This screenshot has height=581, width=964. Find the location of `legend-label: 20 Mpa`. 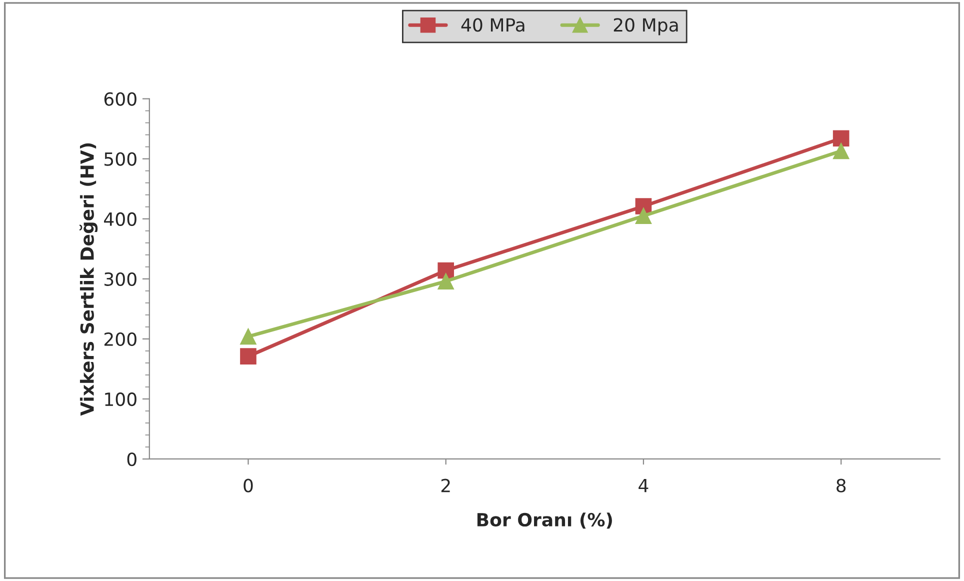

legend-label: 20 Mpa is located at coordinates (646, 27).